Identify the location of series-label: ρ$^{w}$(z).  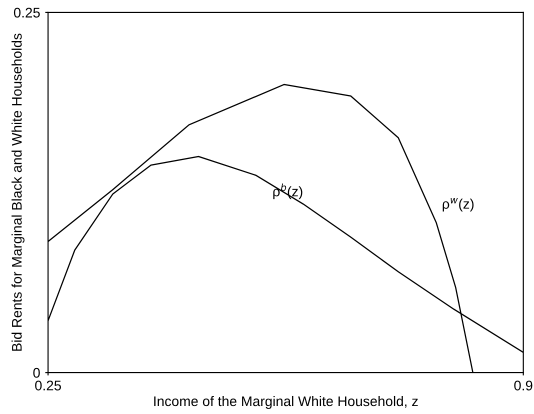
(458, 205).